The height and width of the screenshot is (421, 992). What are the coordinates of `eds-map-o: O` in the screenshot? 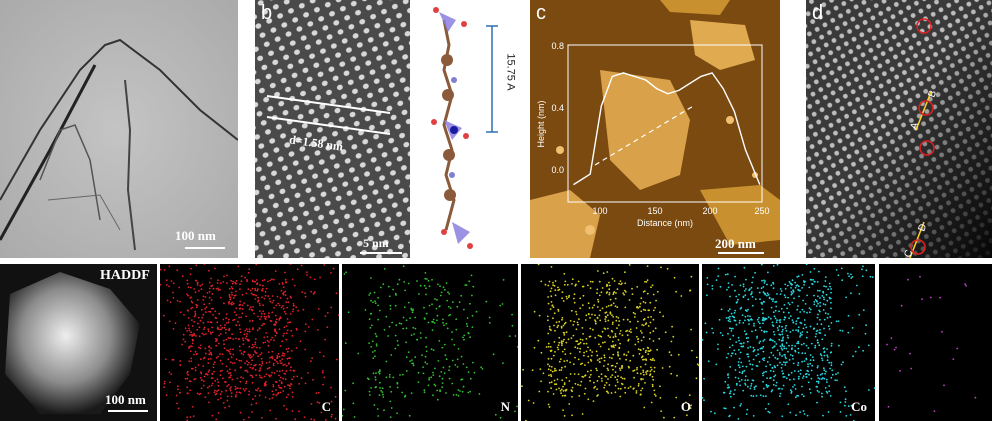 It's located at (610, 342).